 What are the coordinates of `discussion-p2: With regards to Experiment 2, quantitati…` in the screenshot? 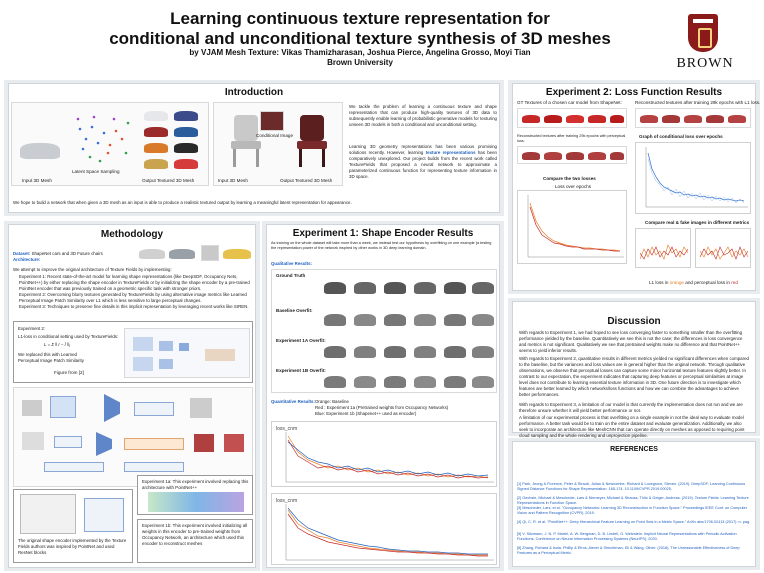 It's located at (634, 376).